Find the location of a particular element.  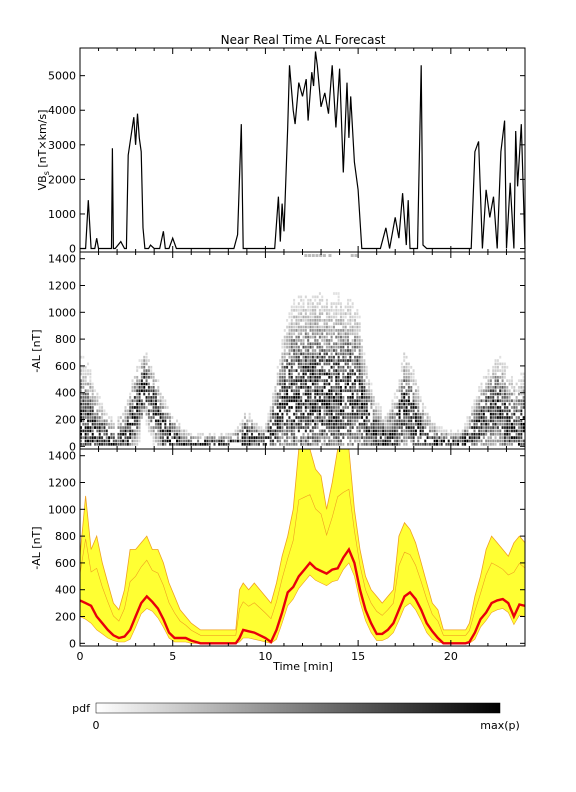

pdf-outlier-point is located at coordinates (321, 256).